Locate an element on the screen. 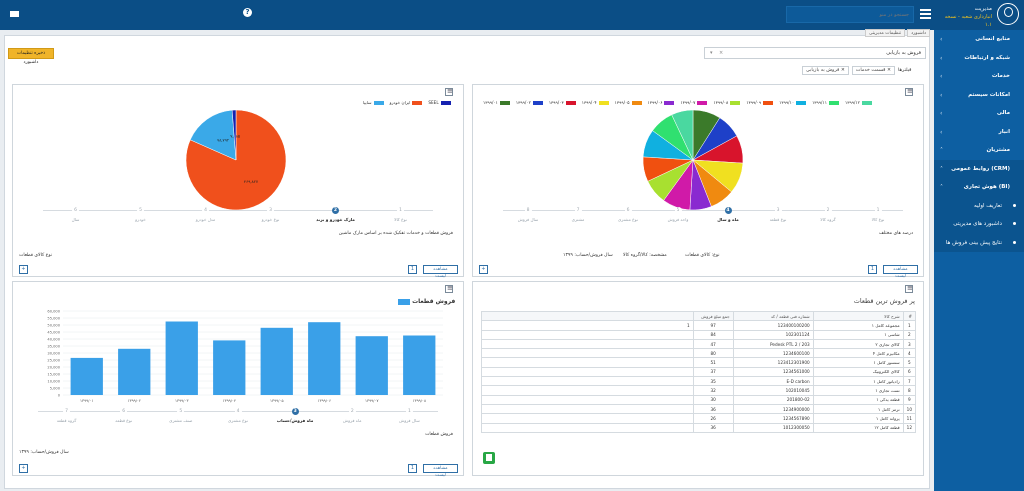 Image resolution: width=1024 pixels, height=491 pixels. stepper-step: 2 مارک خودرو و برند is located at coordinates (336, 214).